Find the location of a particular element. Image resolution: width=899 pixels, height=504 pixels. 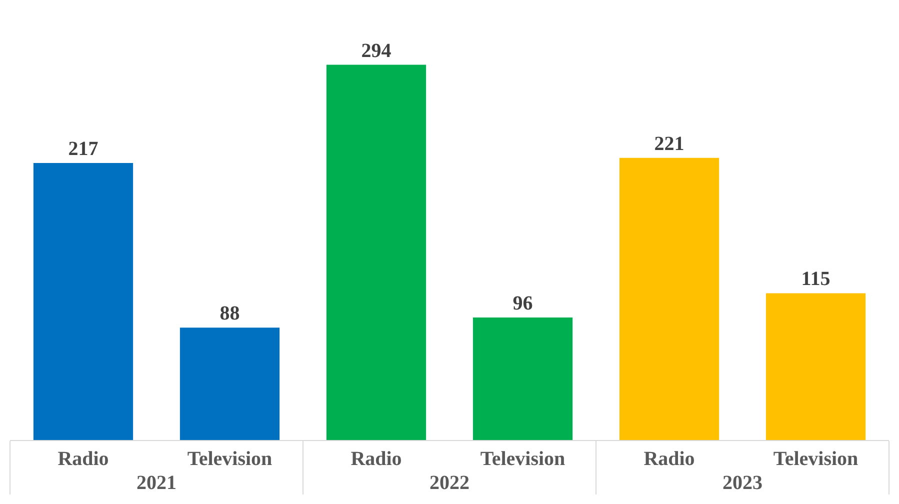

text: 2021 is located at coordinates (156, 483).